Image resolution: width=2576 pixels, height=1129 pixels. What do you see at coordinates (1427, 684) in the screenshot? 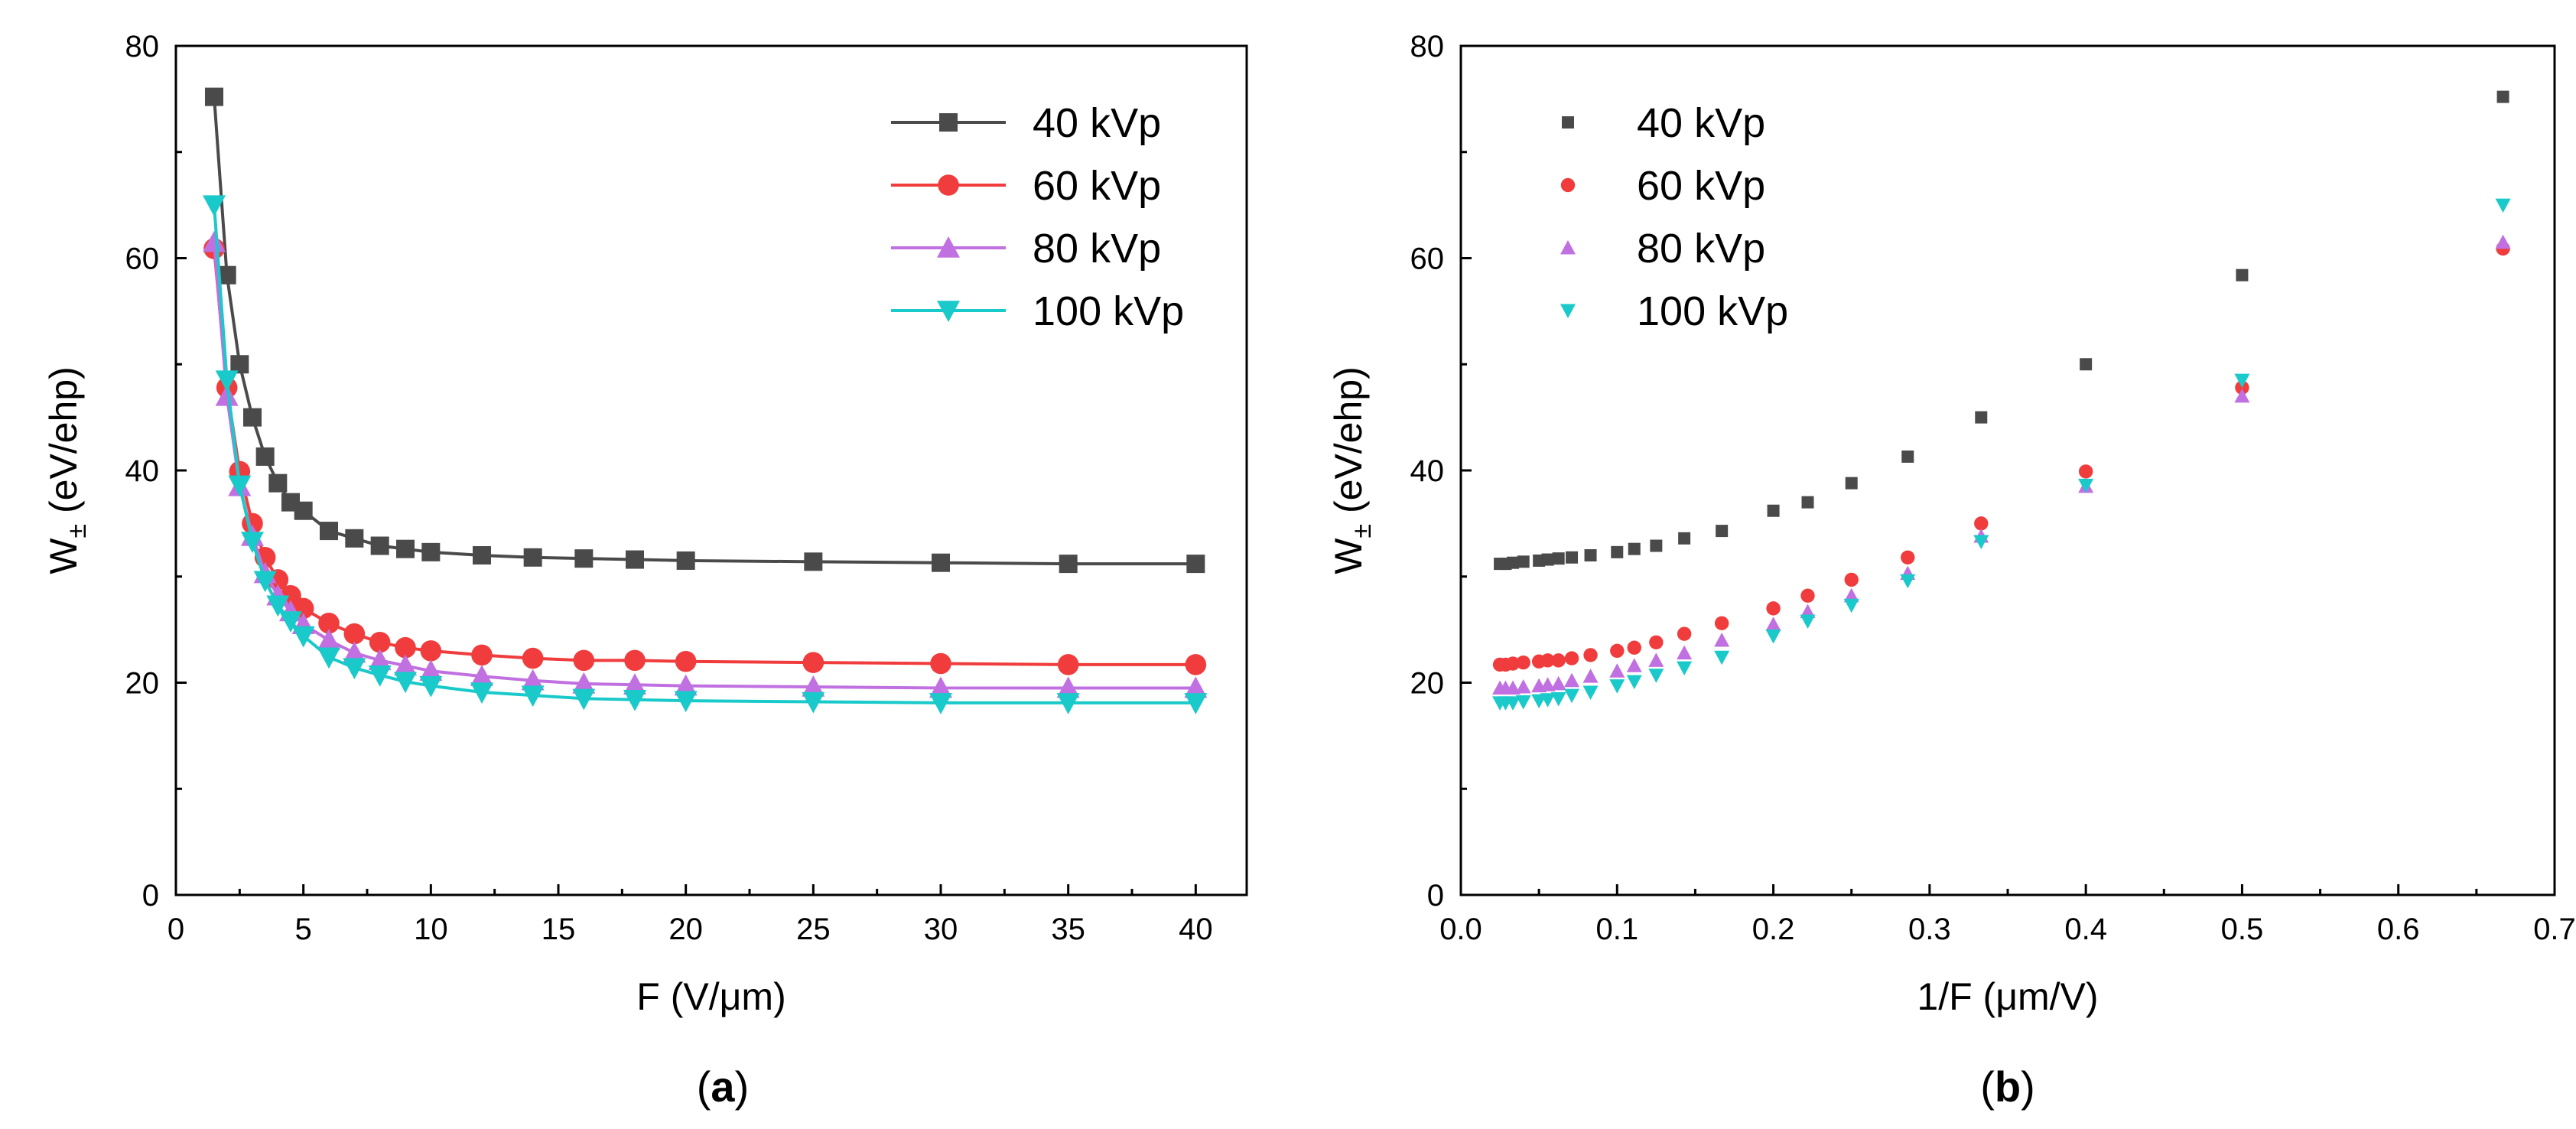
I see `y-tick-label: 20` at bounding box center [1427, 684].